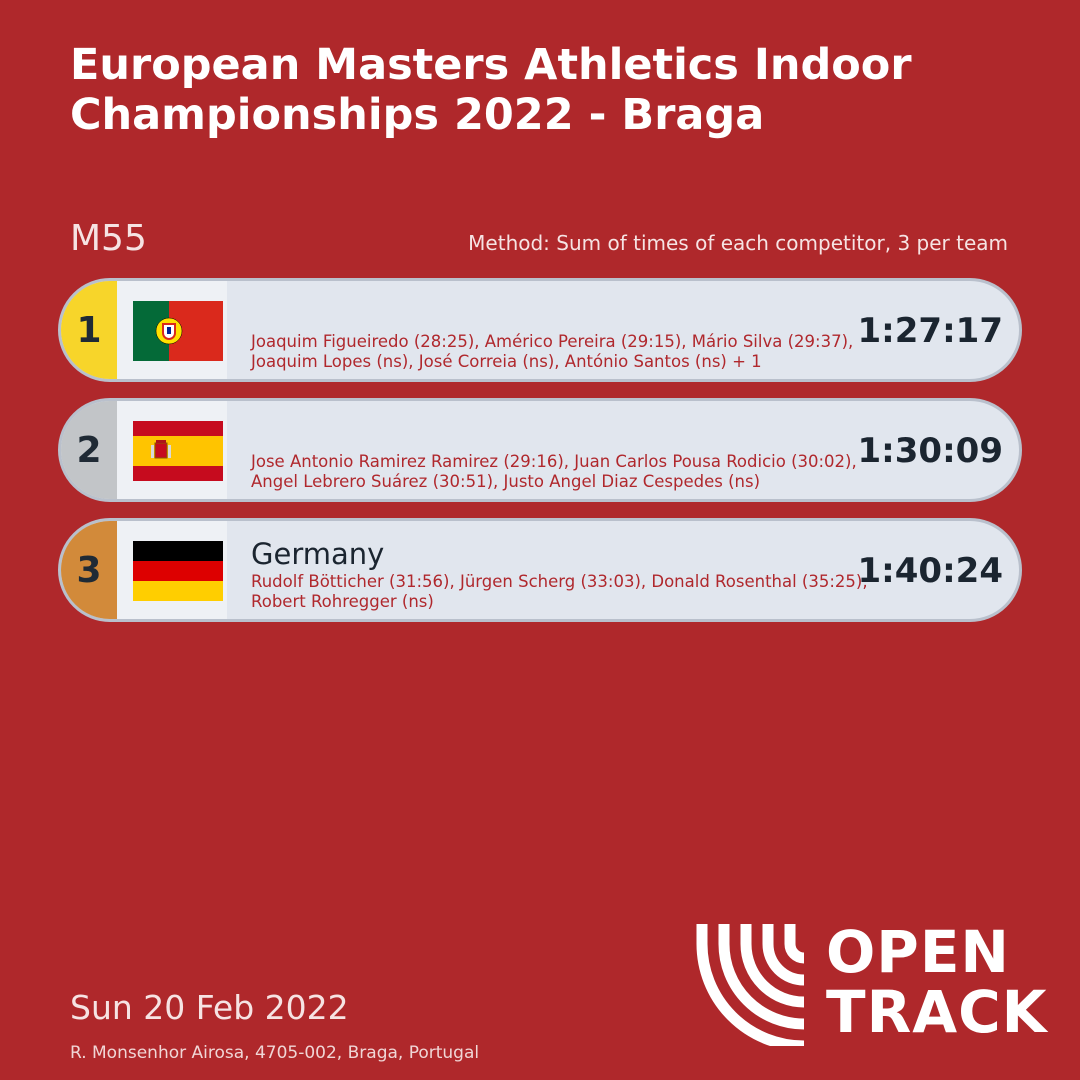 This screenshot has height=1080, width=1080. I want to click on event-date: Sun 20 Feb 2022, so click(209, 1007).